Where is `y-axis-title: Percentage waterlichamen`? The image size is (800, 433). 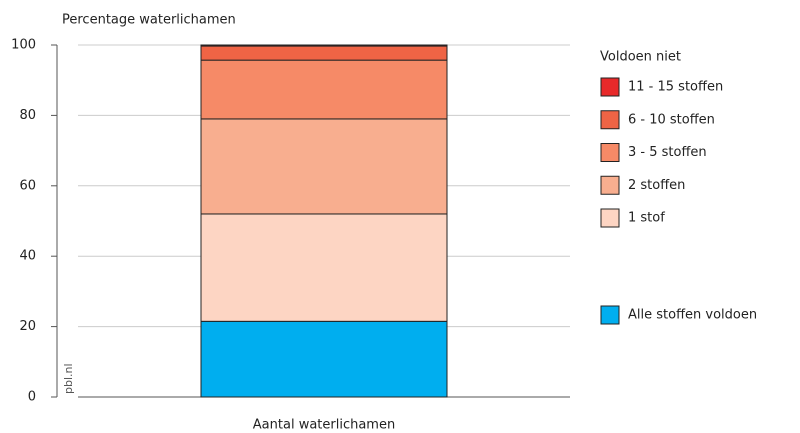
y-axis-title: Percentage waterlichamen is located at coordinates (149, 20).